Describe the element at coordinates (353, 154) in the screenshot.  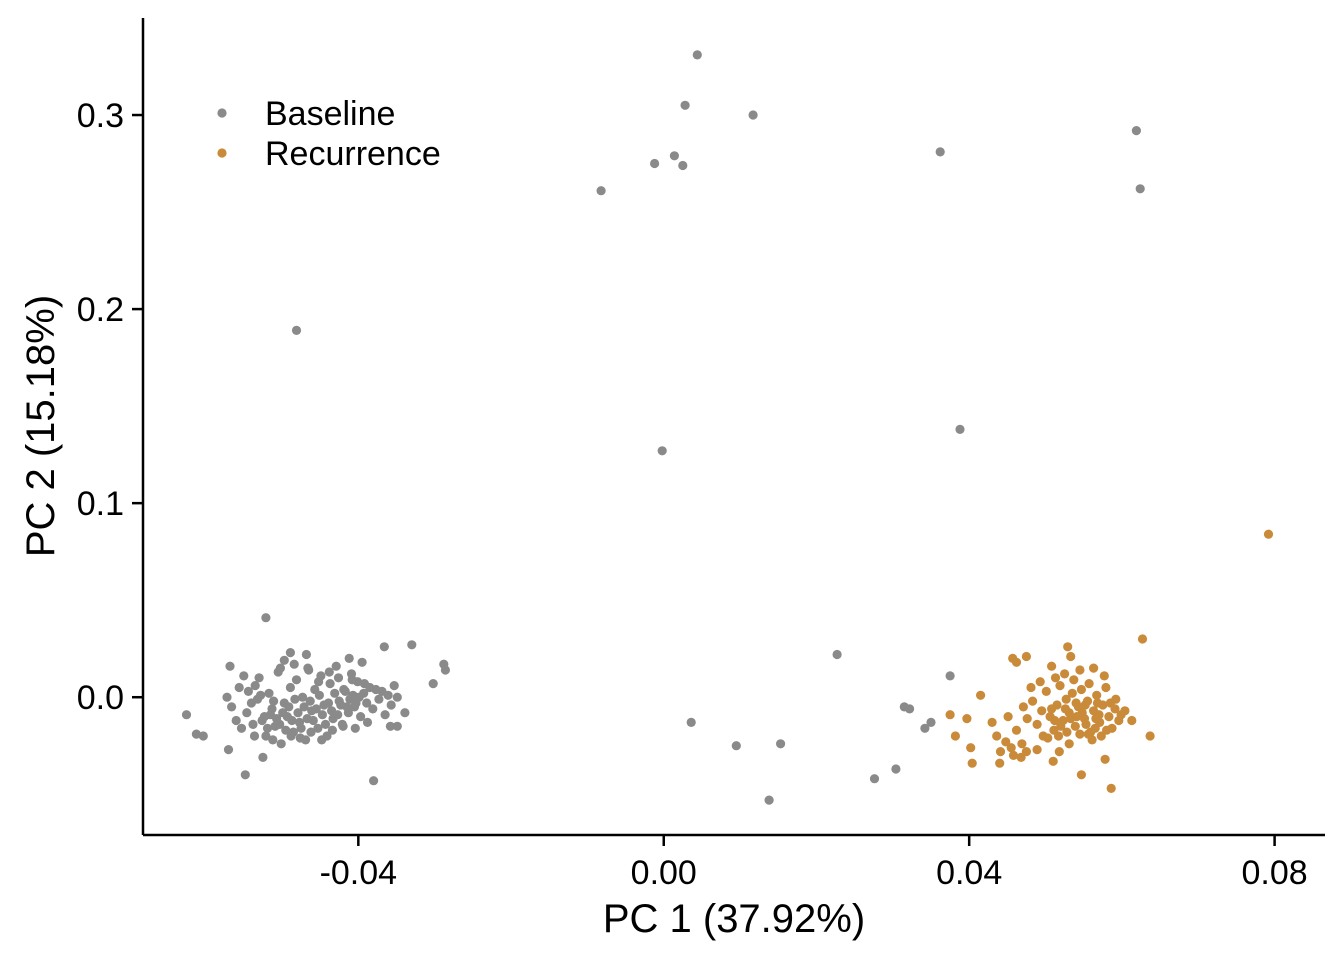
I see `legend-label-recurrence: Recurrence` at that location.